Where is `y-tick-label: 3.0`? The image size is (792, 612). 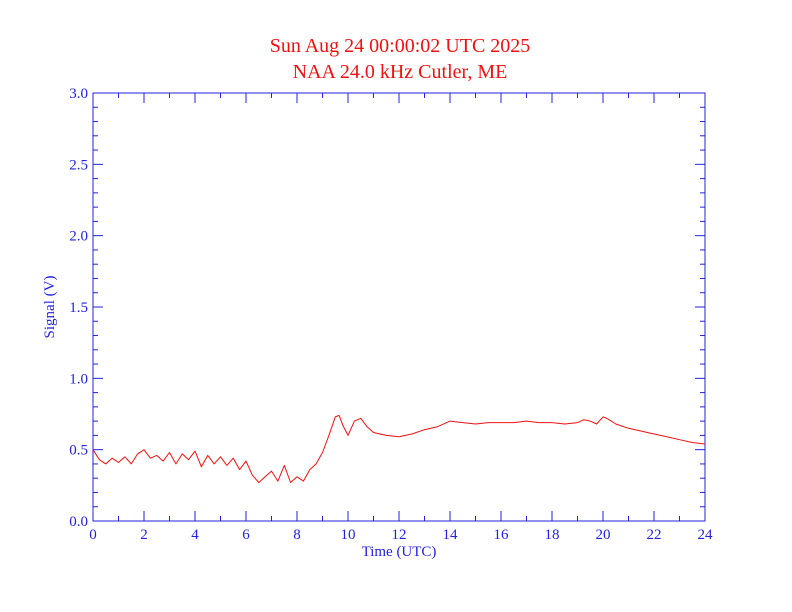 y-tick-label: 3.0 is located at coordinates (78, 94).